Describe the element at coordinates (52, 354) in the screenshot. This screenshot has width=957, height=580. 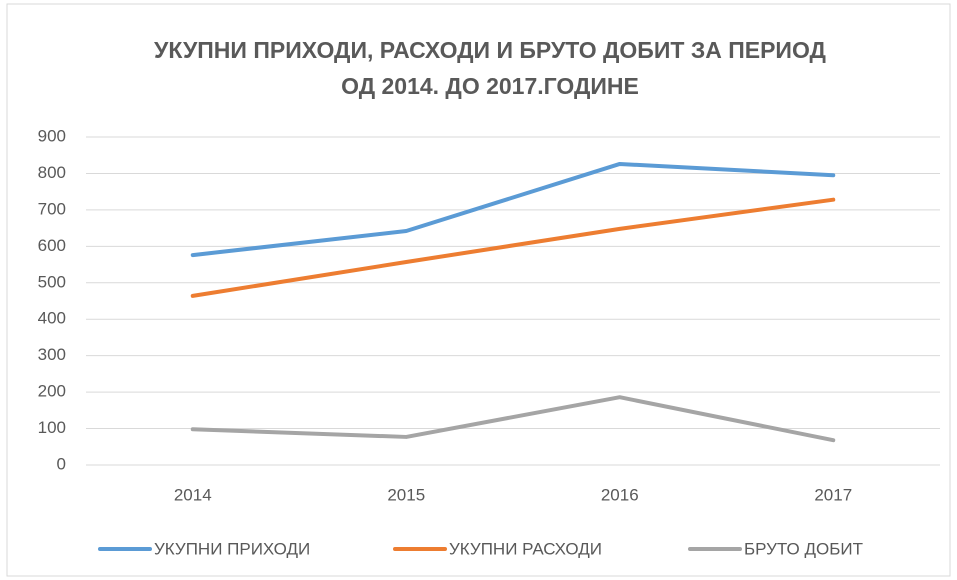
I see `y-tick-label: 300` at that location.